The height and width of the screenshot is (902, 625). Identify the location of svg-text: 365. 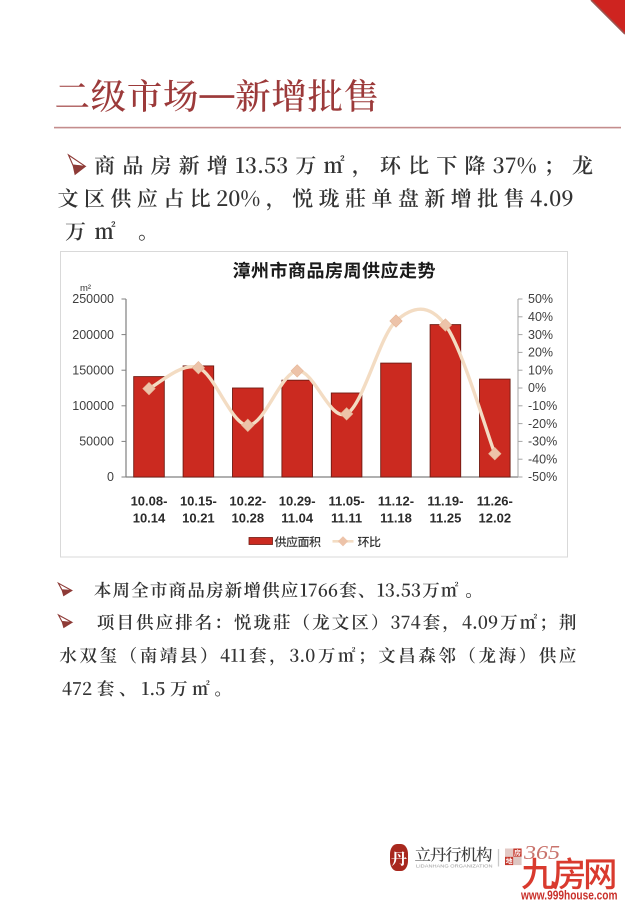
(541, 853).